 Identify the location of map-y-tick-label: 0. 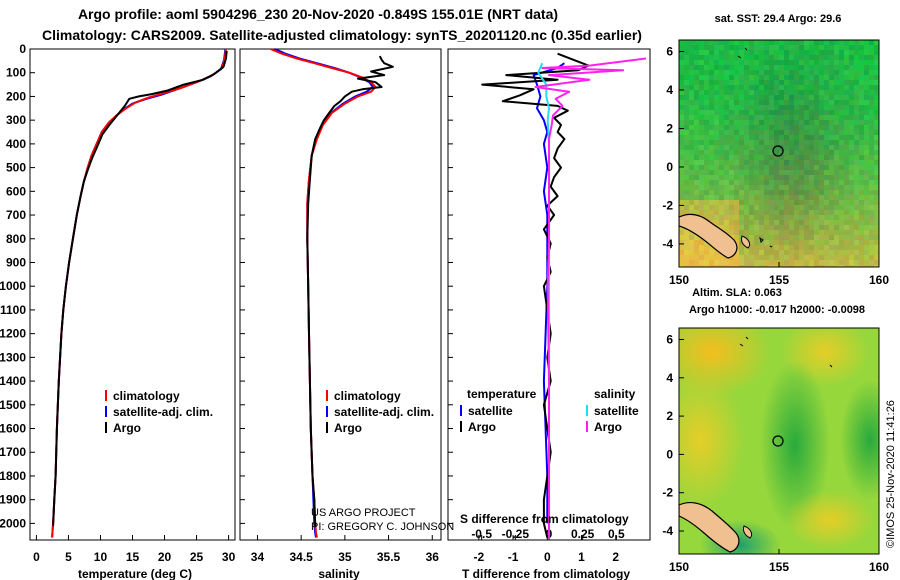
(669, 454).